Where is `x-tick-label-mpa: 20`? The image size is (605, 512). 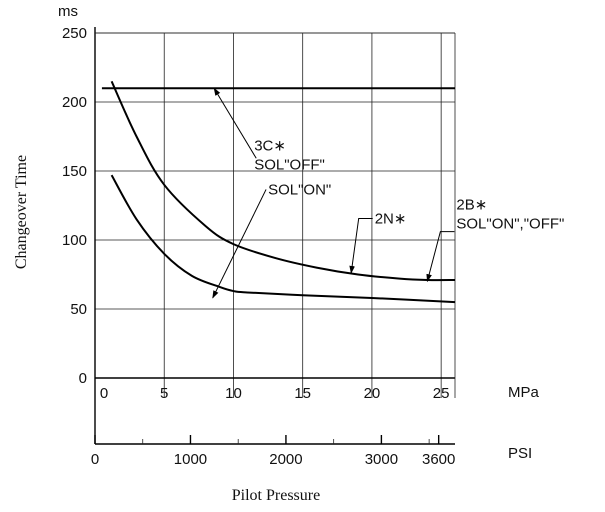 x-tick-label-mpa: 20 is located at coordinates (372, 393).